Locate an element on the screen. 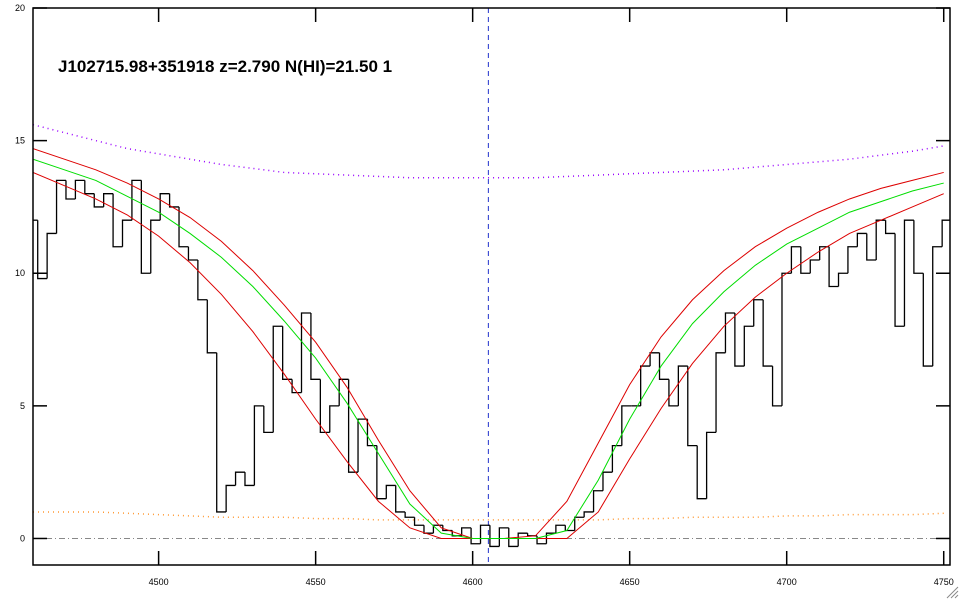  x-tick-label: 4550 is located at coordinates (316, 582).